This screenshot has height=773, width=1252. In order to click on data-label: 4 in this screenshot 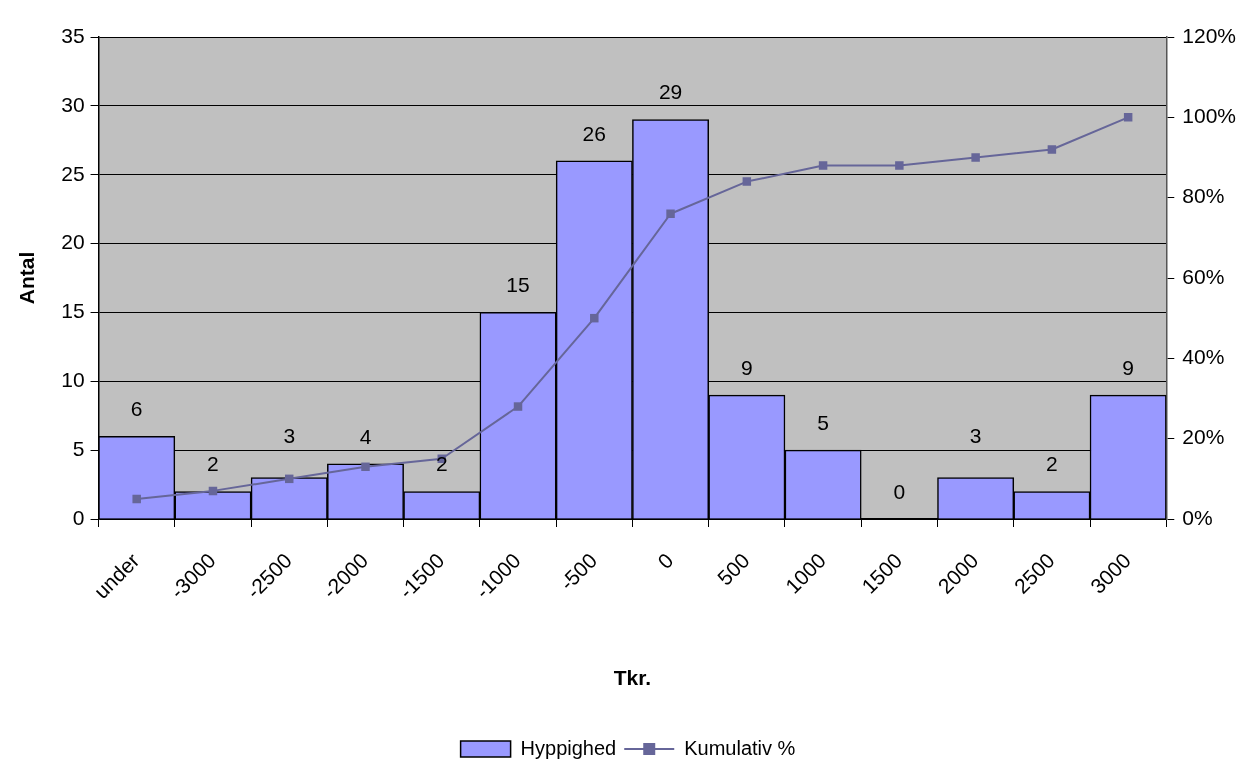, I will do `click(365, 436)`.